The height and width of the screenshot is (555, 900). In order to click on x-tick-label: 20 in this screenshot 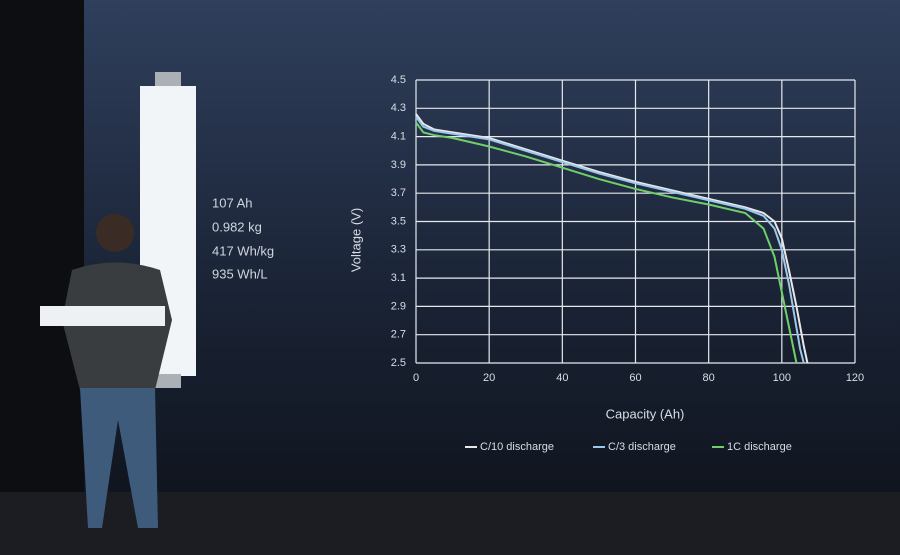, I will do `click(489, 378)`.